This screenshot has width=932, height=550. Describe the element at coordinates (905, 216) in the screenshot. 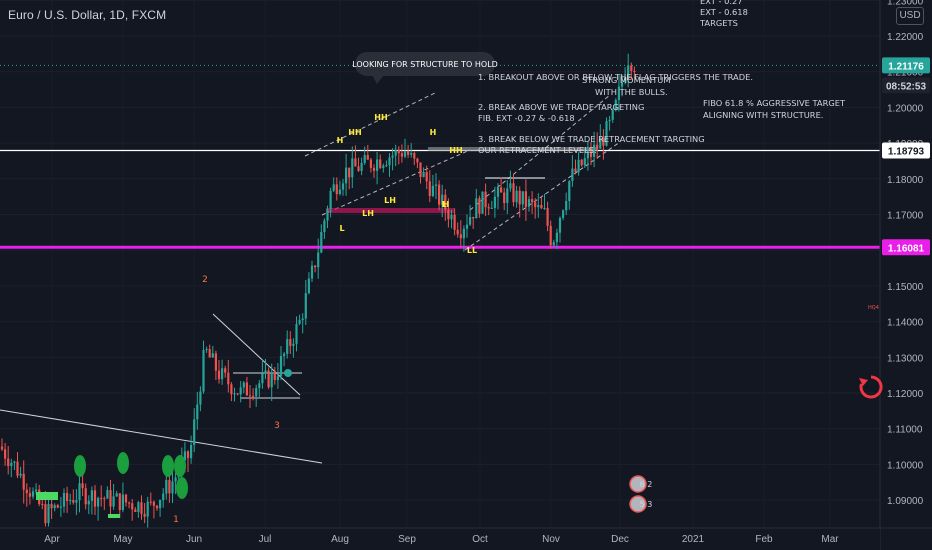

I see `price-tick-label: 1.17000` at that location.